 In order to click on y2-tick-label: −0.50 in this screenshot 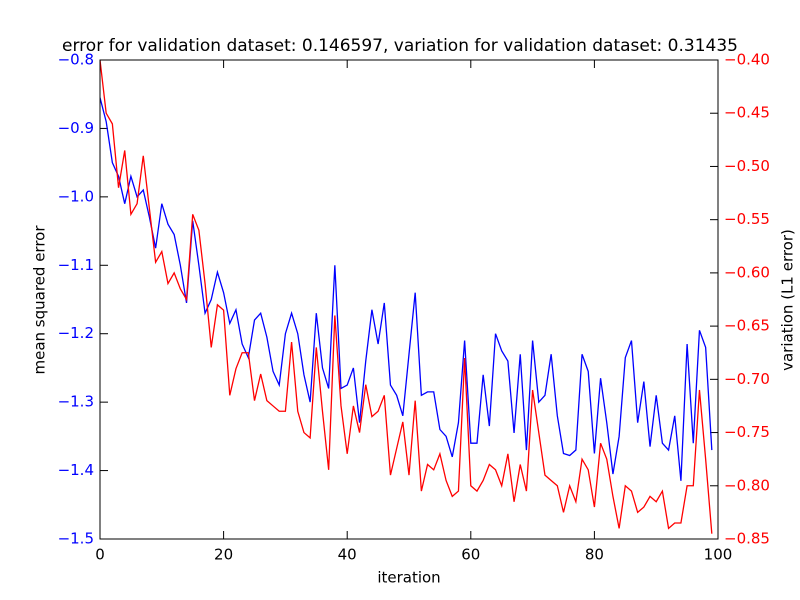, I will do `click(747, 166)`.